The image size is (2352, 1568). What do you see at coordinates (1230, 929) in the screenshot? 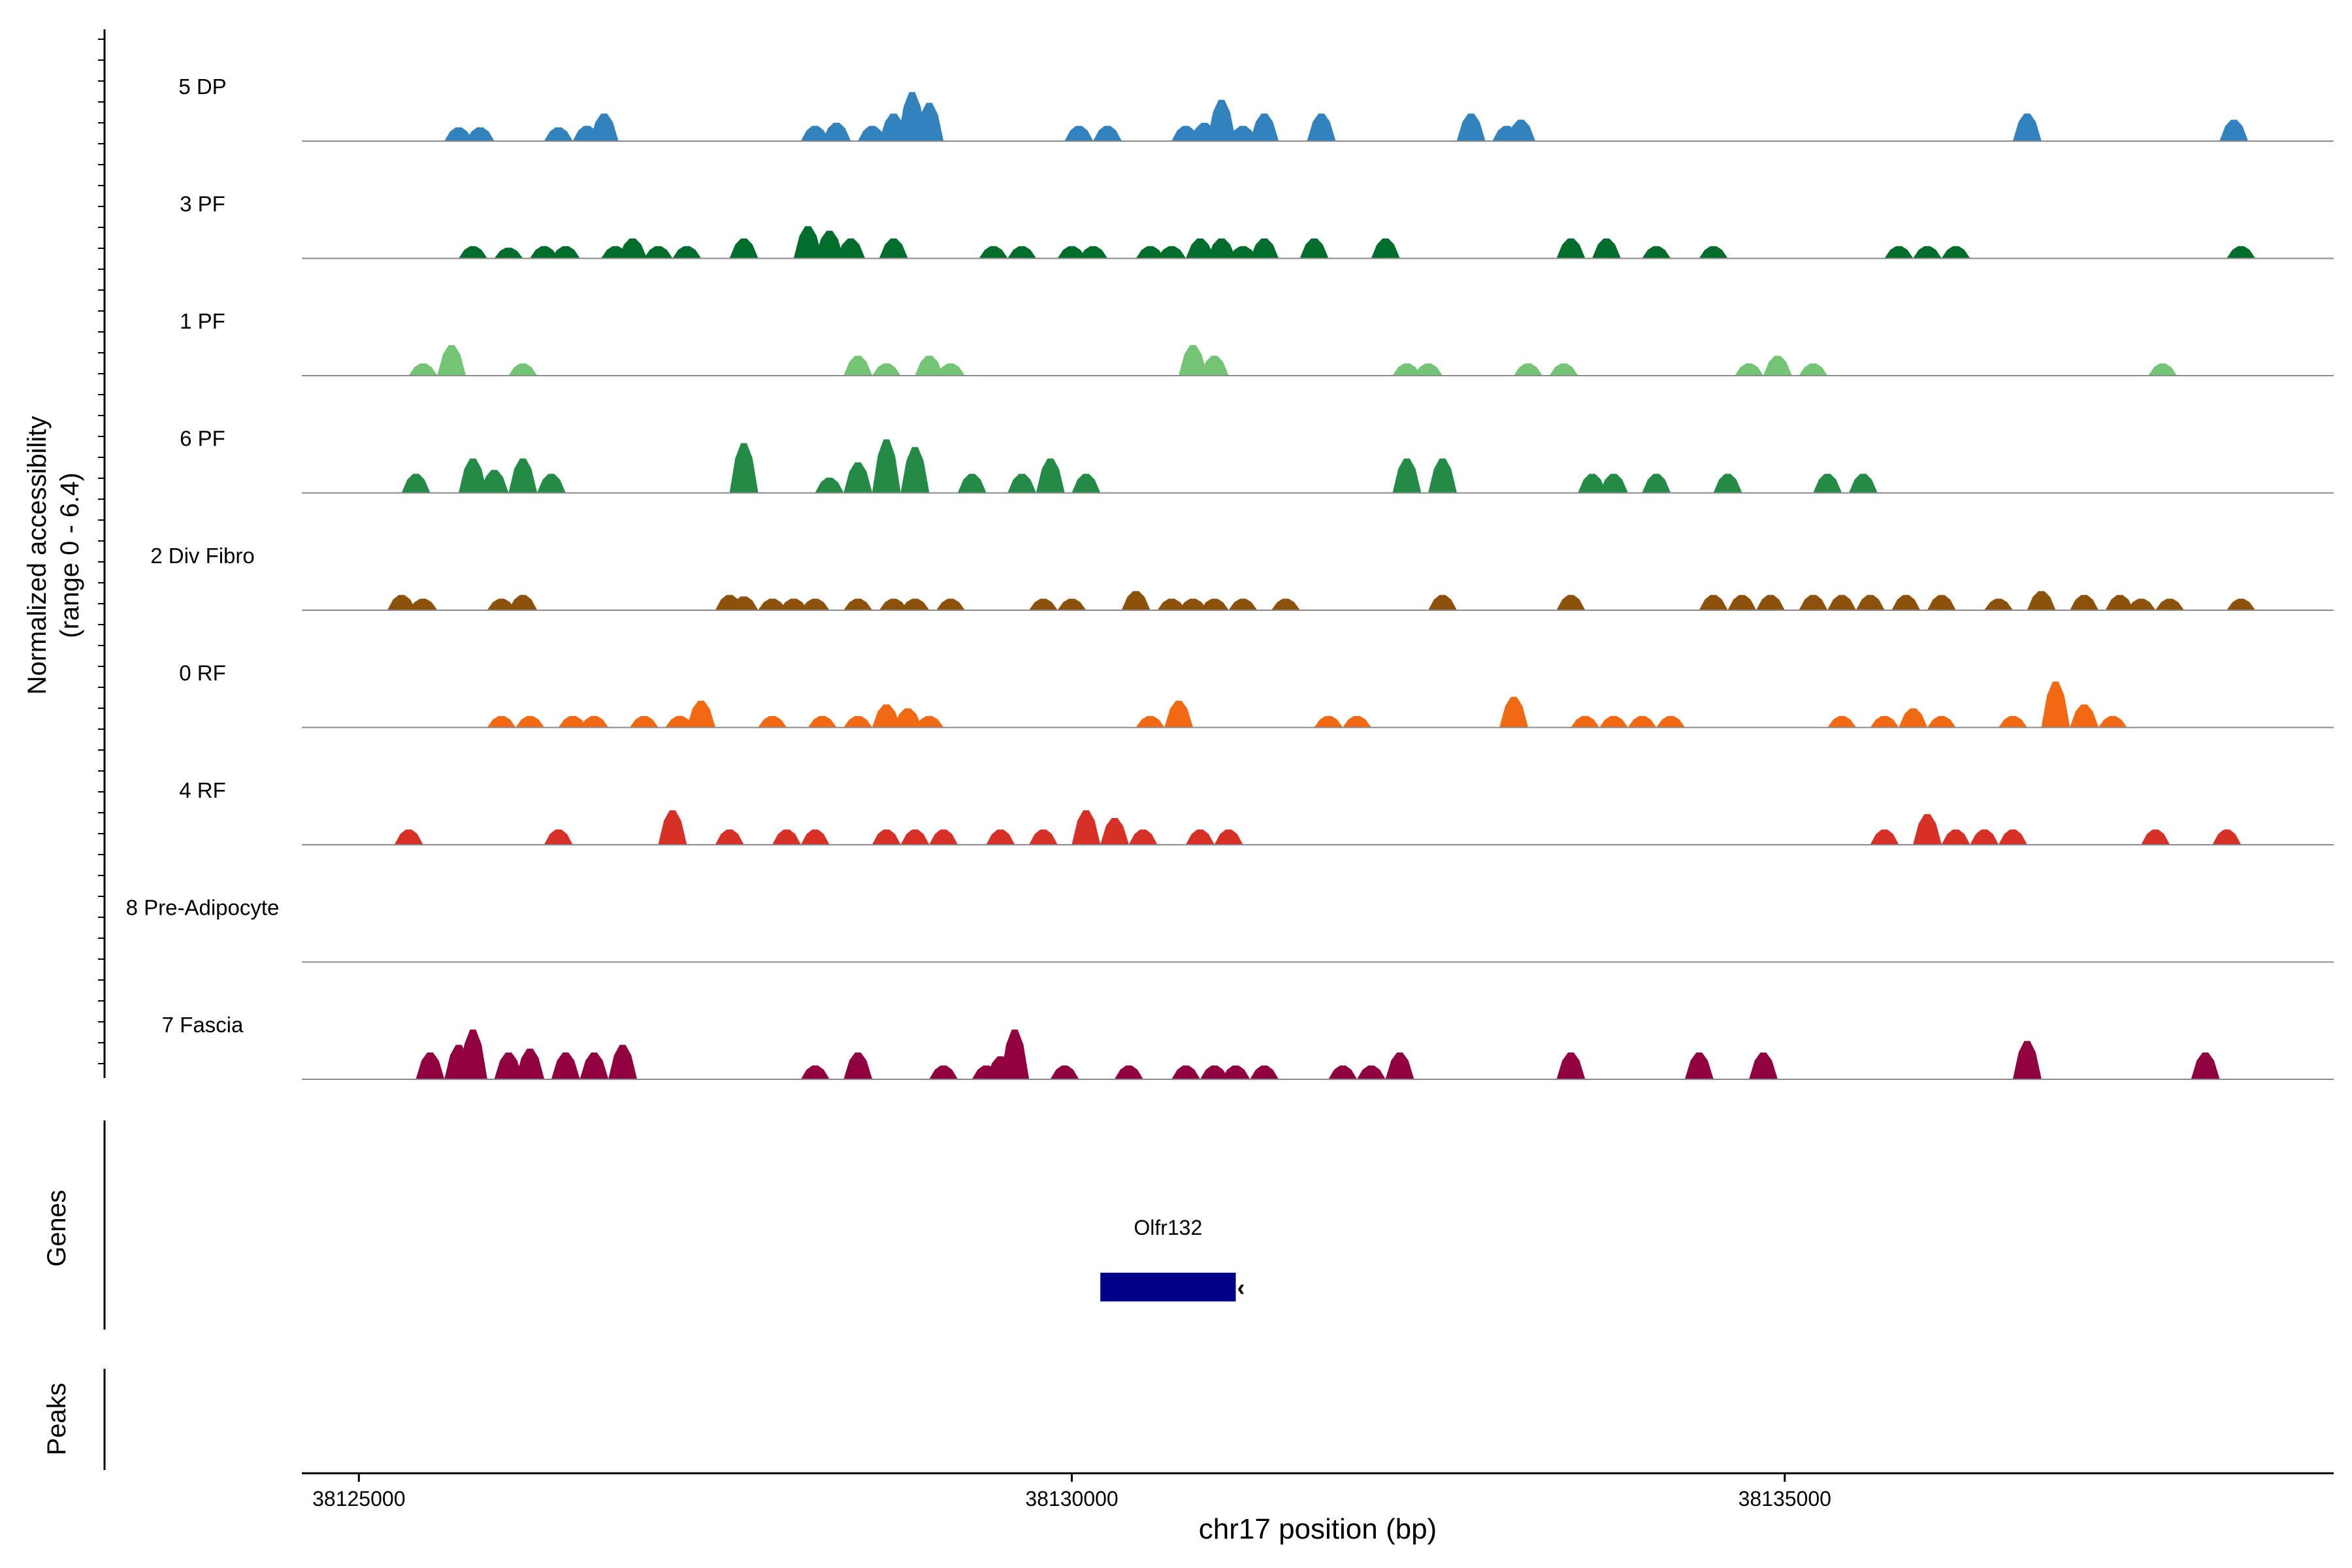
I see `track-8-pre-adipocyte: 8 Pre-Adipocyte` at bounding box center [1230, 929].